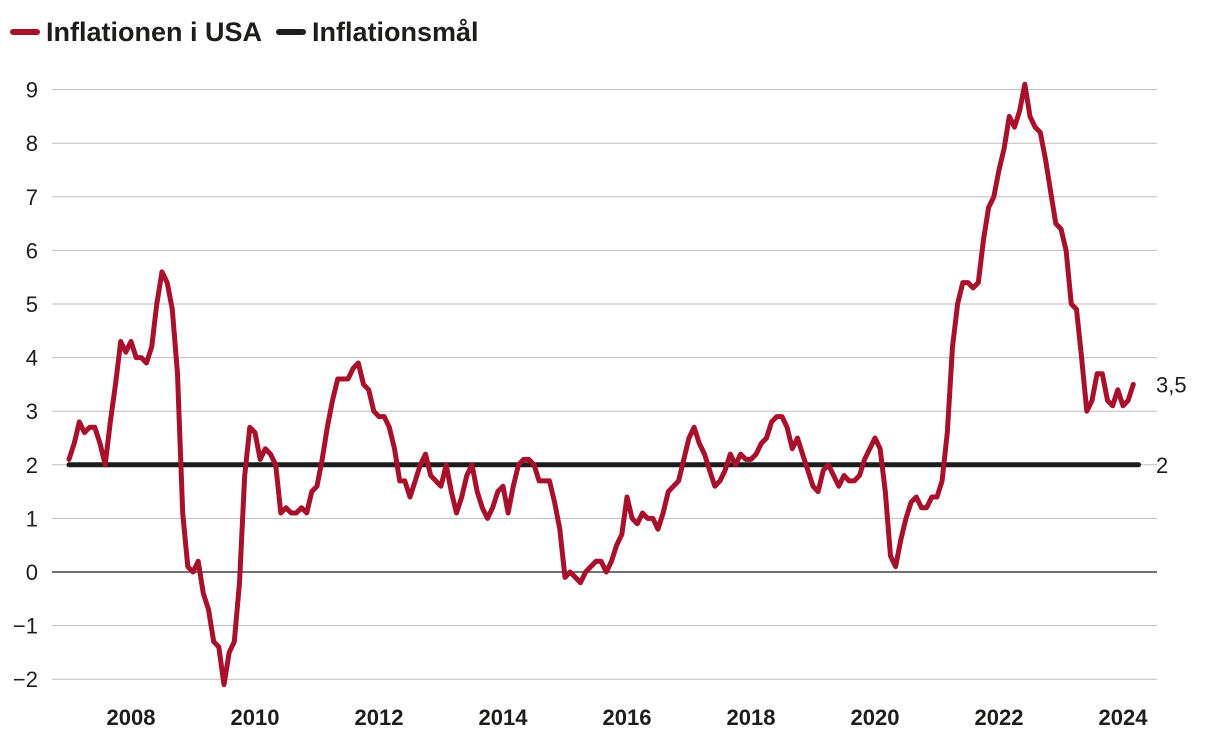 This screenshot has height=736, width=1220. I want to click on x-tick-label: 2016, so click(627, 717).